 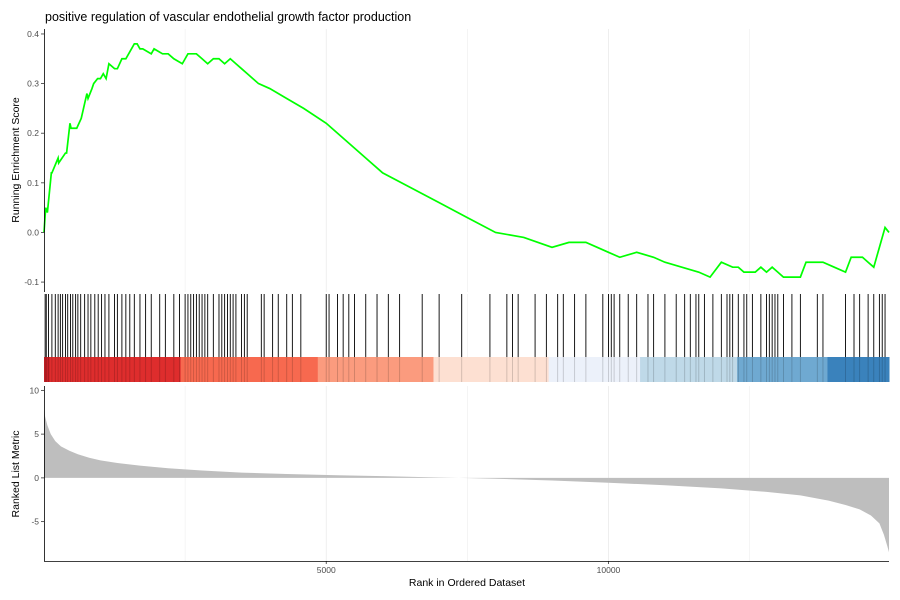 I want to click on y-tick-label: 10, so click(x=35, y=390).